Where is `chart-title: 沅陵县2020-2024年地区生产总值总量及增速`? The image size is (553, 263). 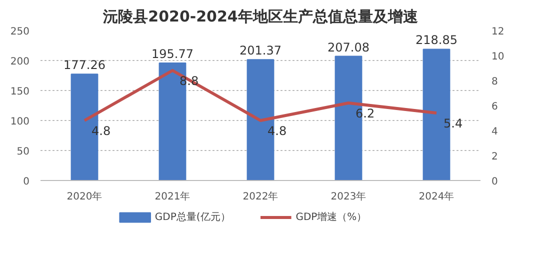
chart-title: 沅陵县2020-2024年地区生产总值总量及增速 is located at coordinates (260, 17).